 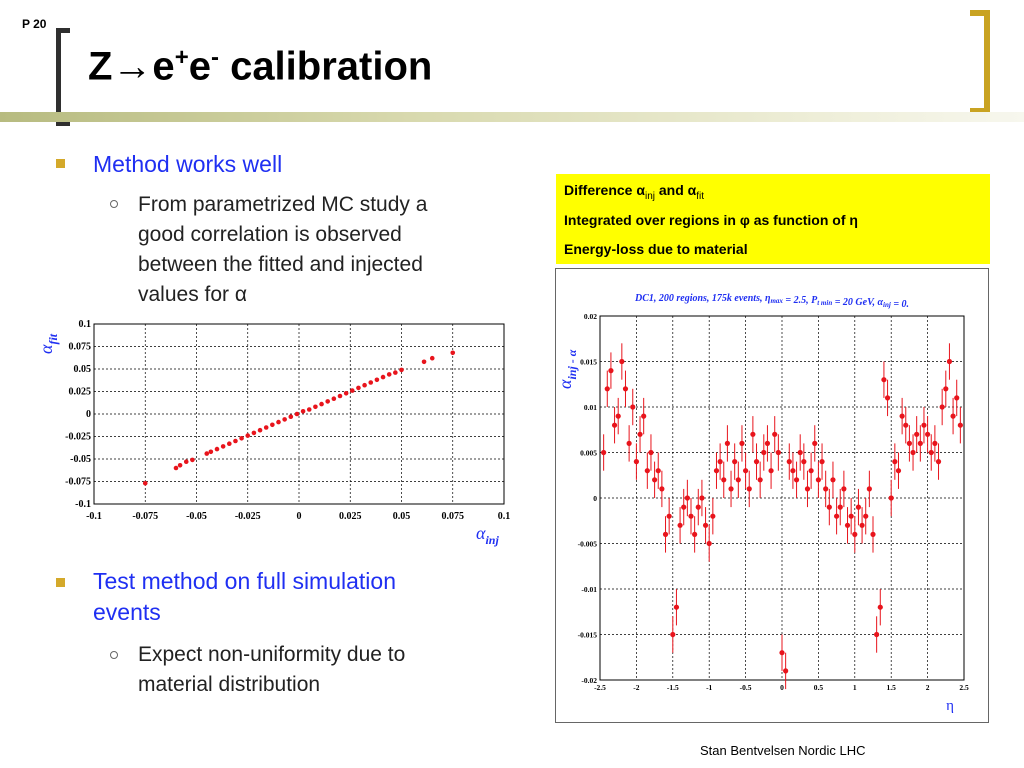 I want to click on x-tick-label: -0.075, so click(x=145, y=516).